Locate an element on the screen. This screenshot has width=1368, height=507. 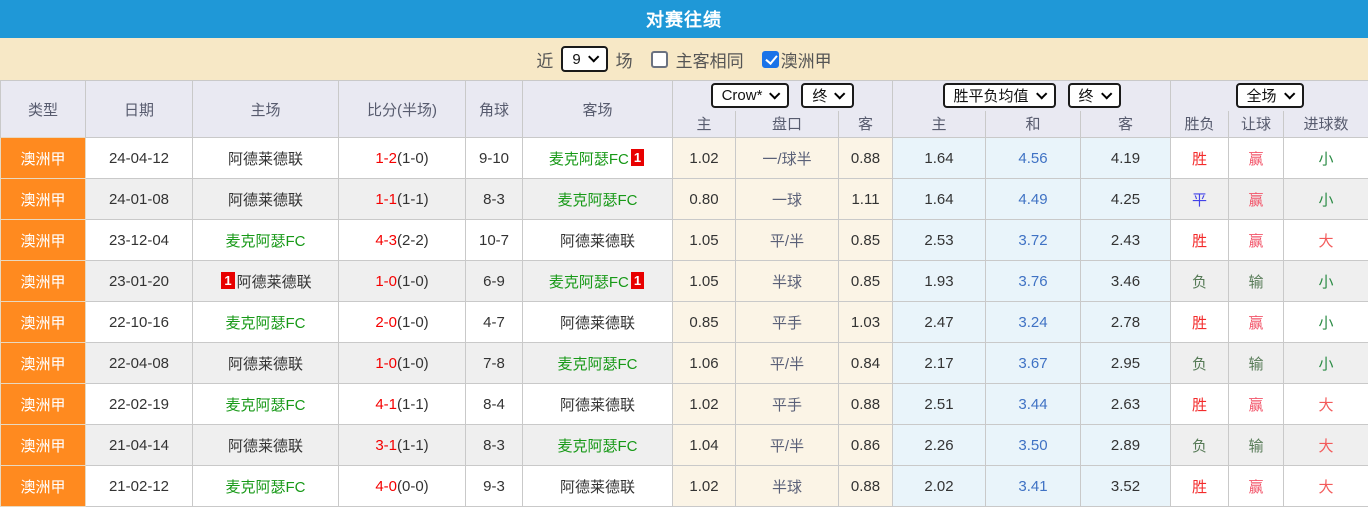
outcome-cell: 负 is located at coordinates (1200, 281).